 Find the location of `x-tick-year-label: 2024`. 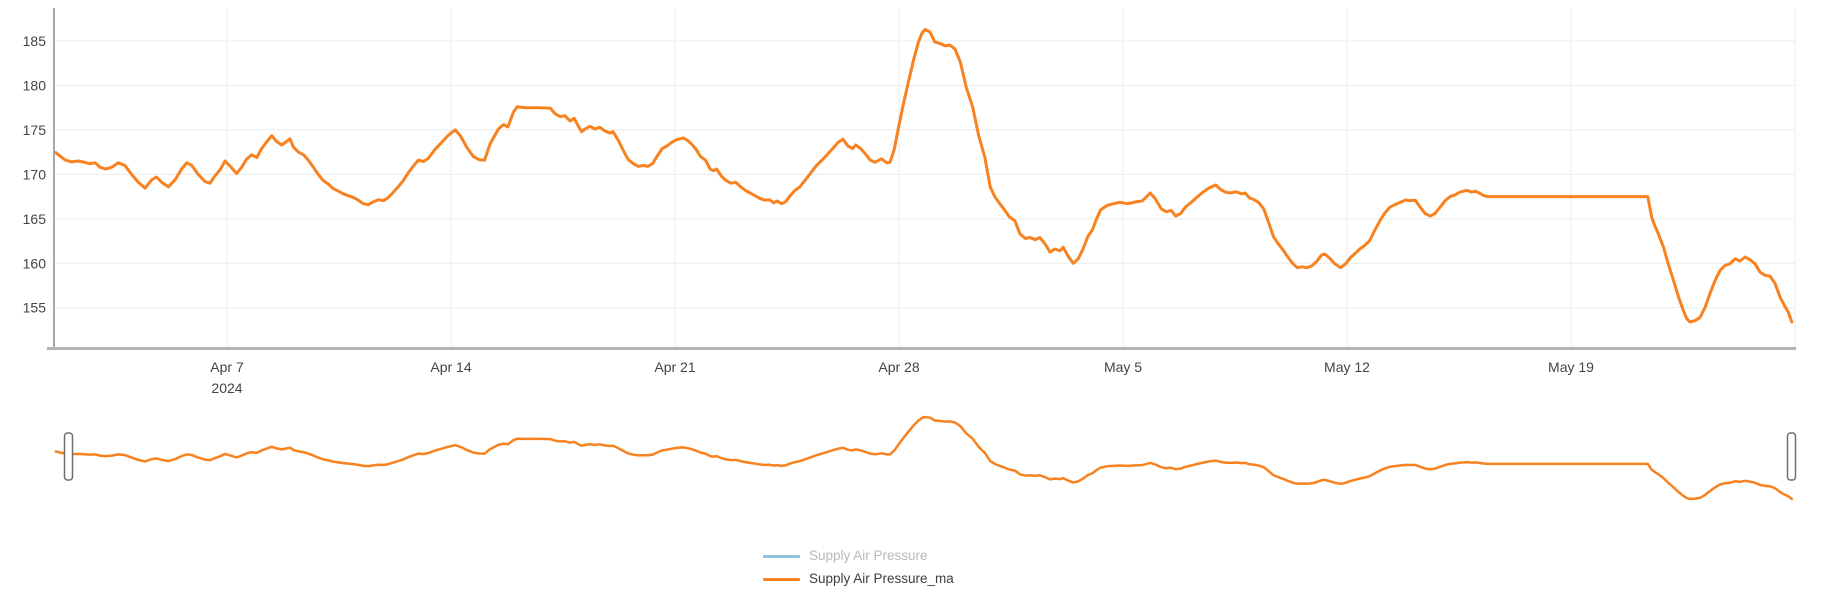

x-tick-year-label: 2024 is located at coordinates (226, 388).